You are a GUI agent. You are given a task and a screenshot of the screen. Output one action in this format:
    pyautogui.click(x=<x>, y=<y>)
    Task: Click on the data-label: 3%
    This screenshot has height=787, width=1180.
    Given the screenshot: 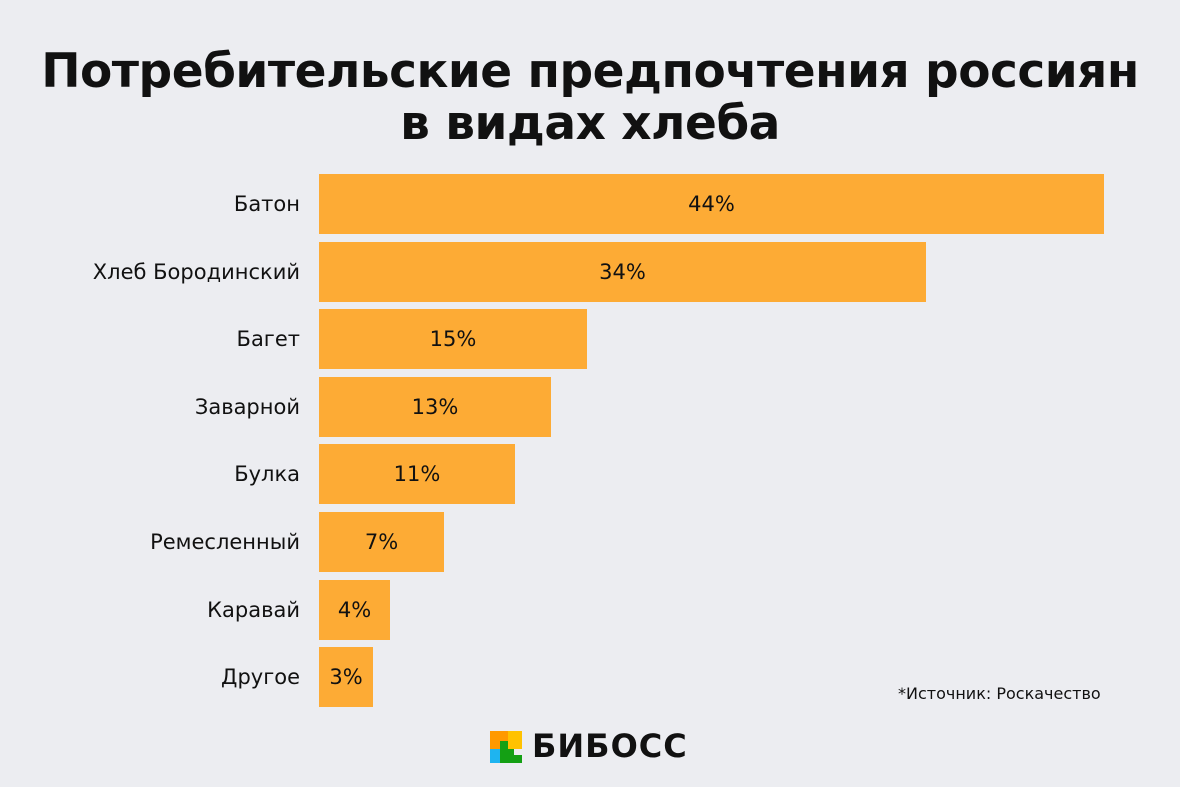 What is the action you would take?
    pyautogui.click(x=346, y=677)
    